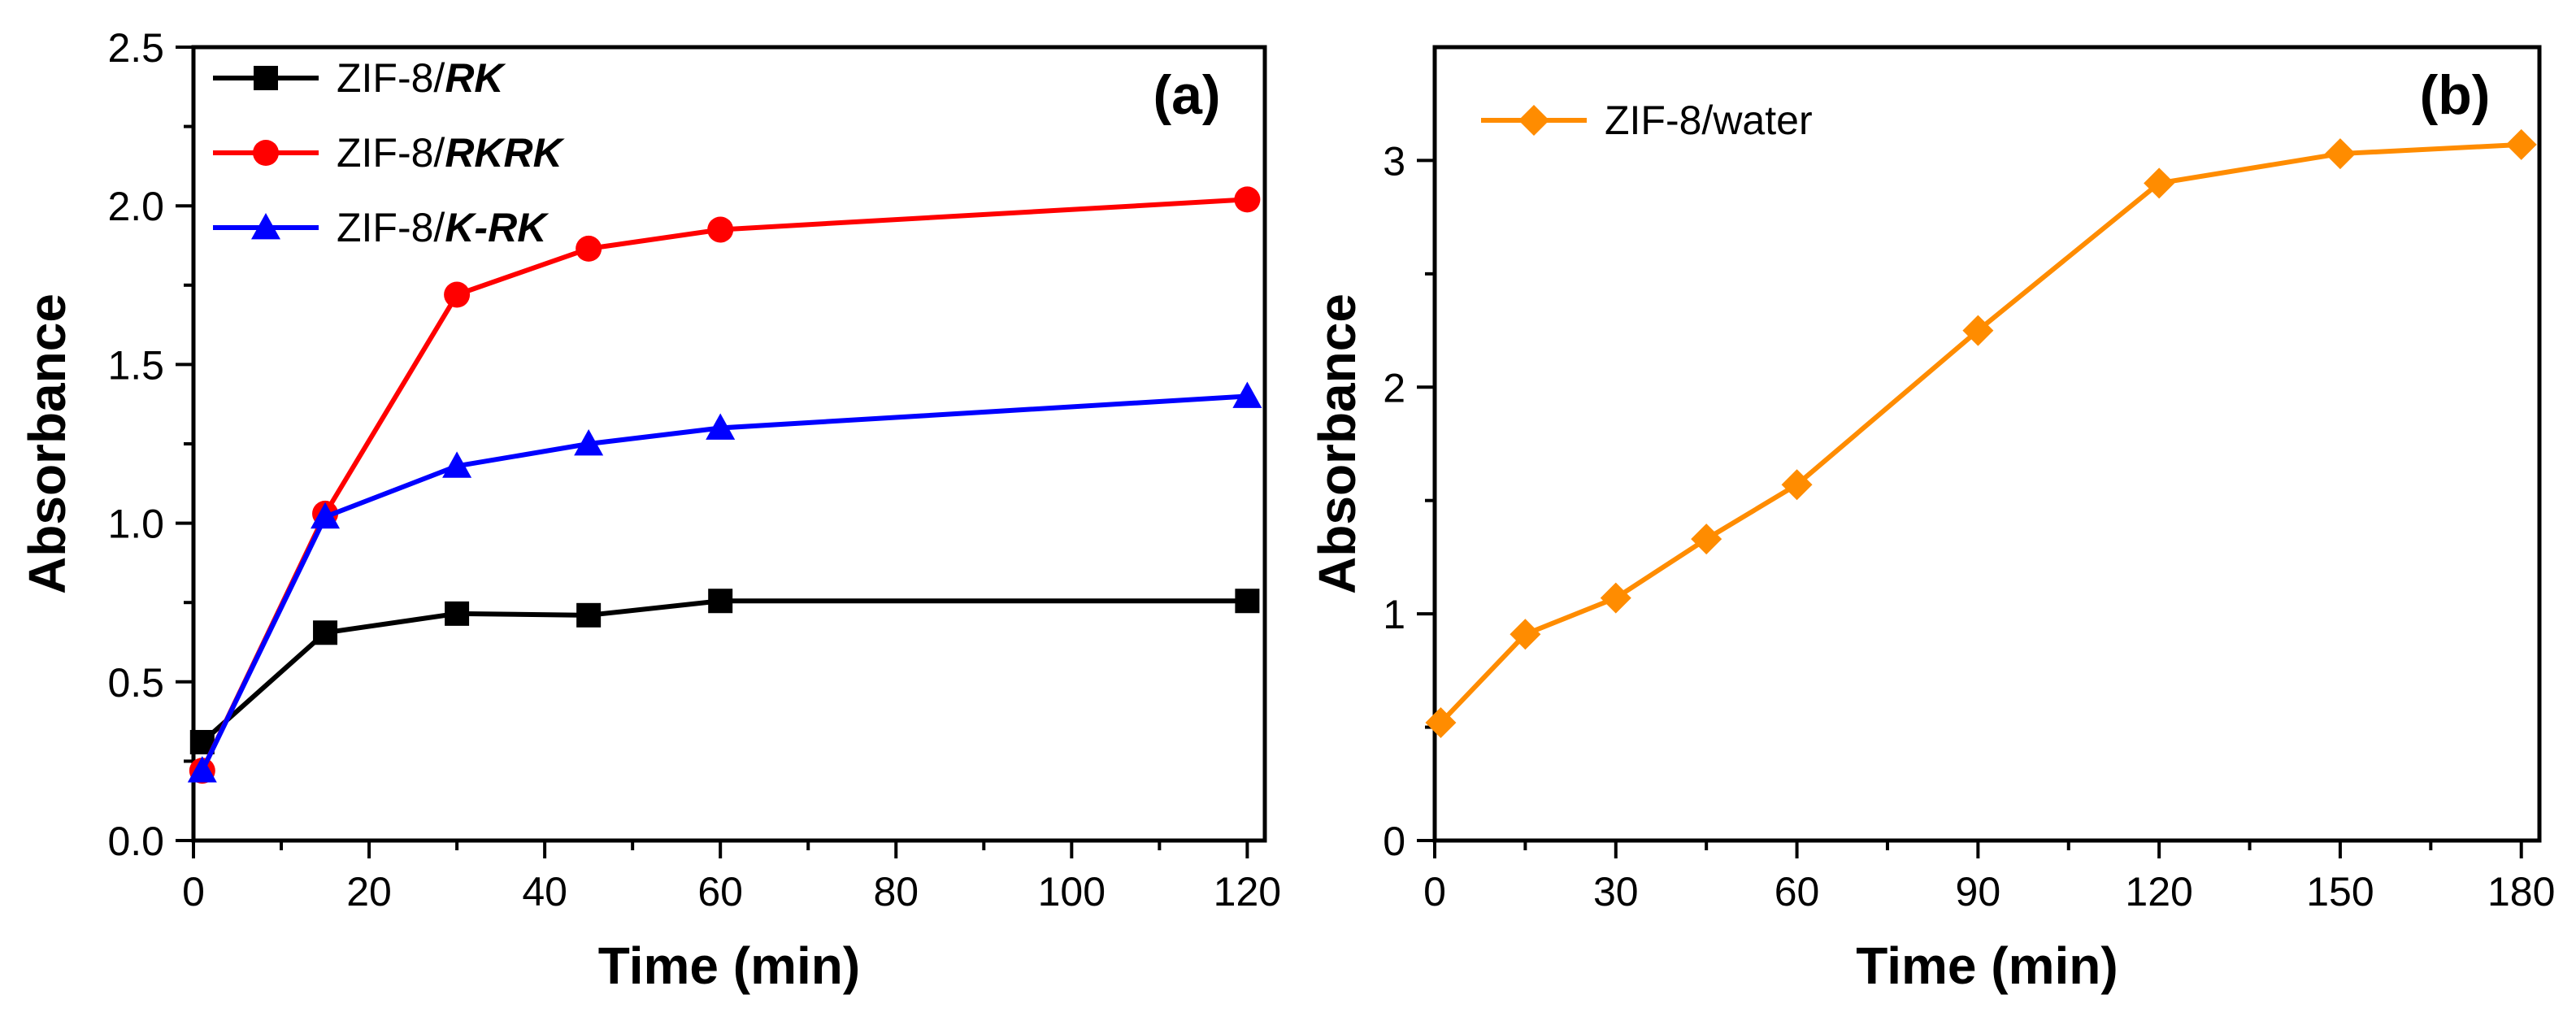 The image size is (2576, 1034). Describe the element at coordinates (896, 892) in the screenshot. I see `x-tick-label: 80` at that location.